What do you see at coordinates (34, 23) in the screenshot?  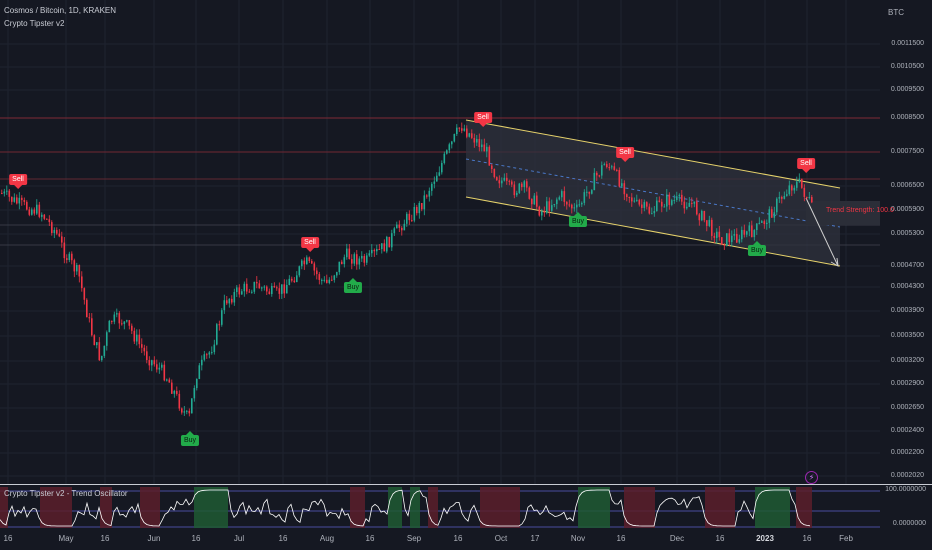 I see `indicator-legend: Crypto Tipster v2` at bounding box center [34, 23].